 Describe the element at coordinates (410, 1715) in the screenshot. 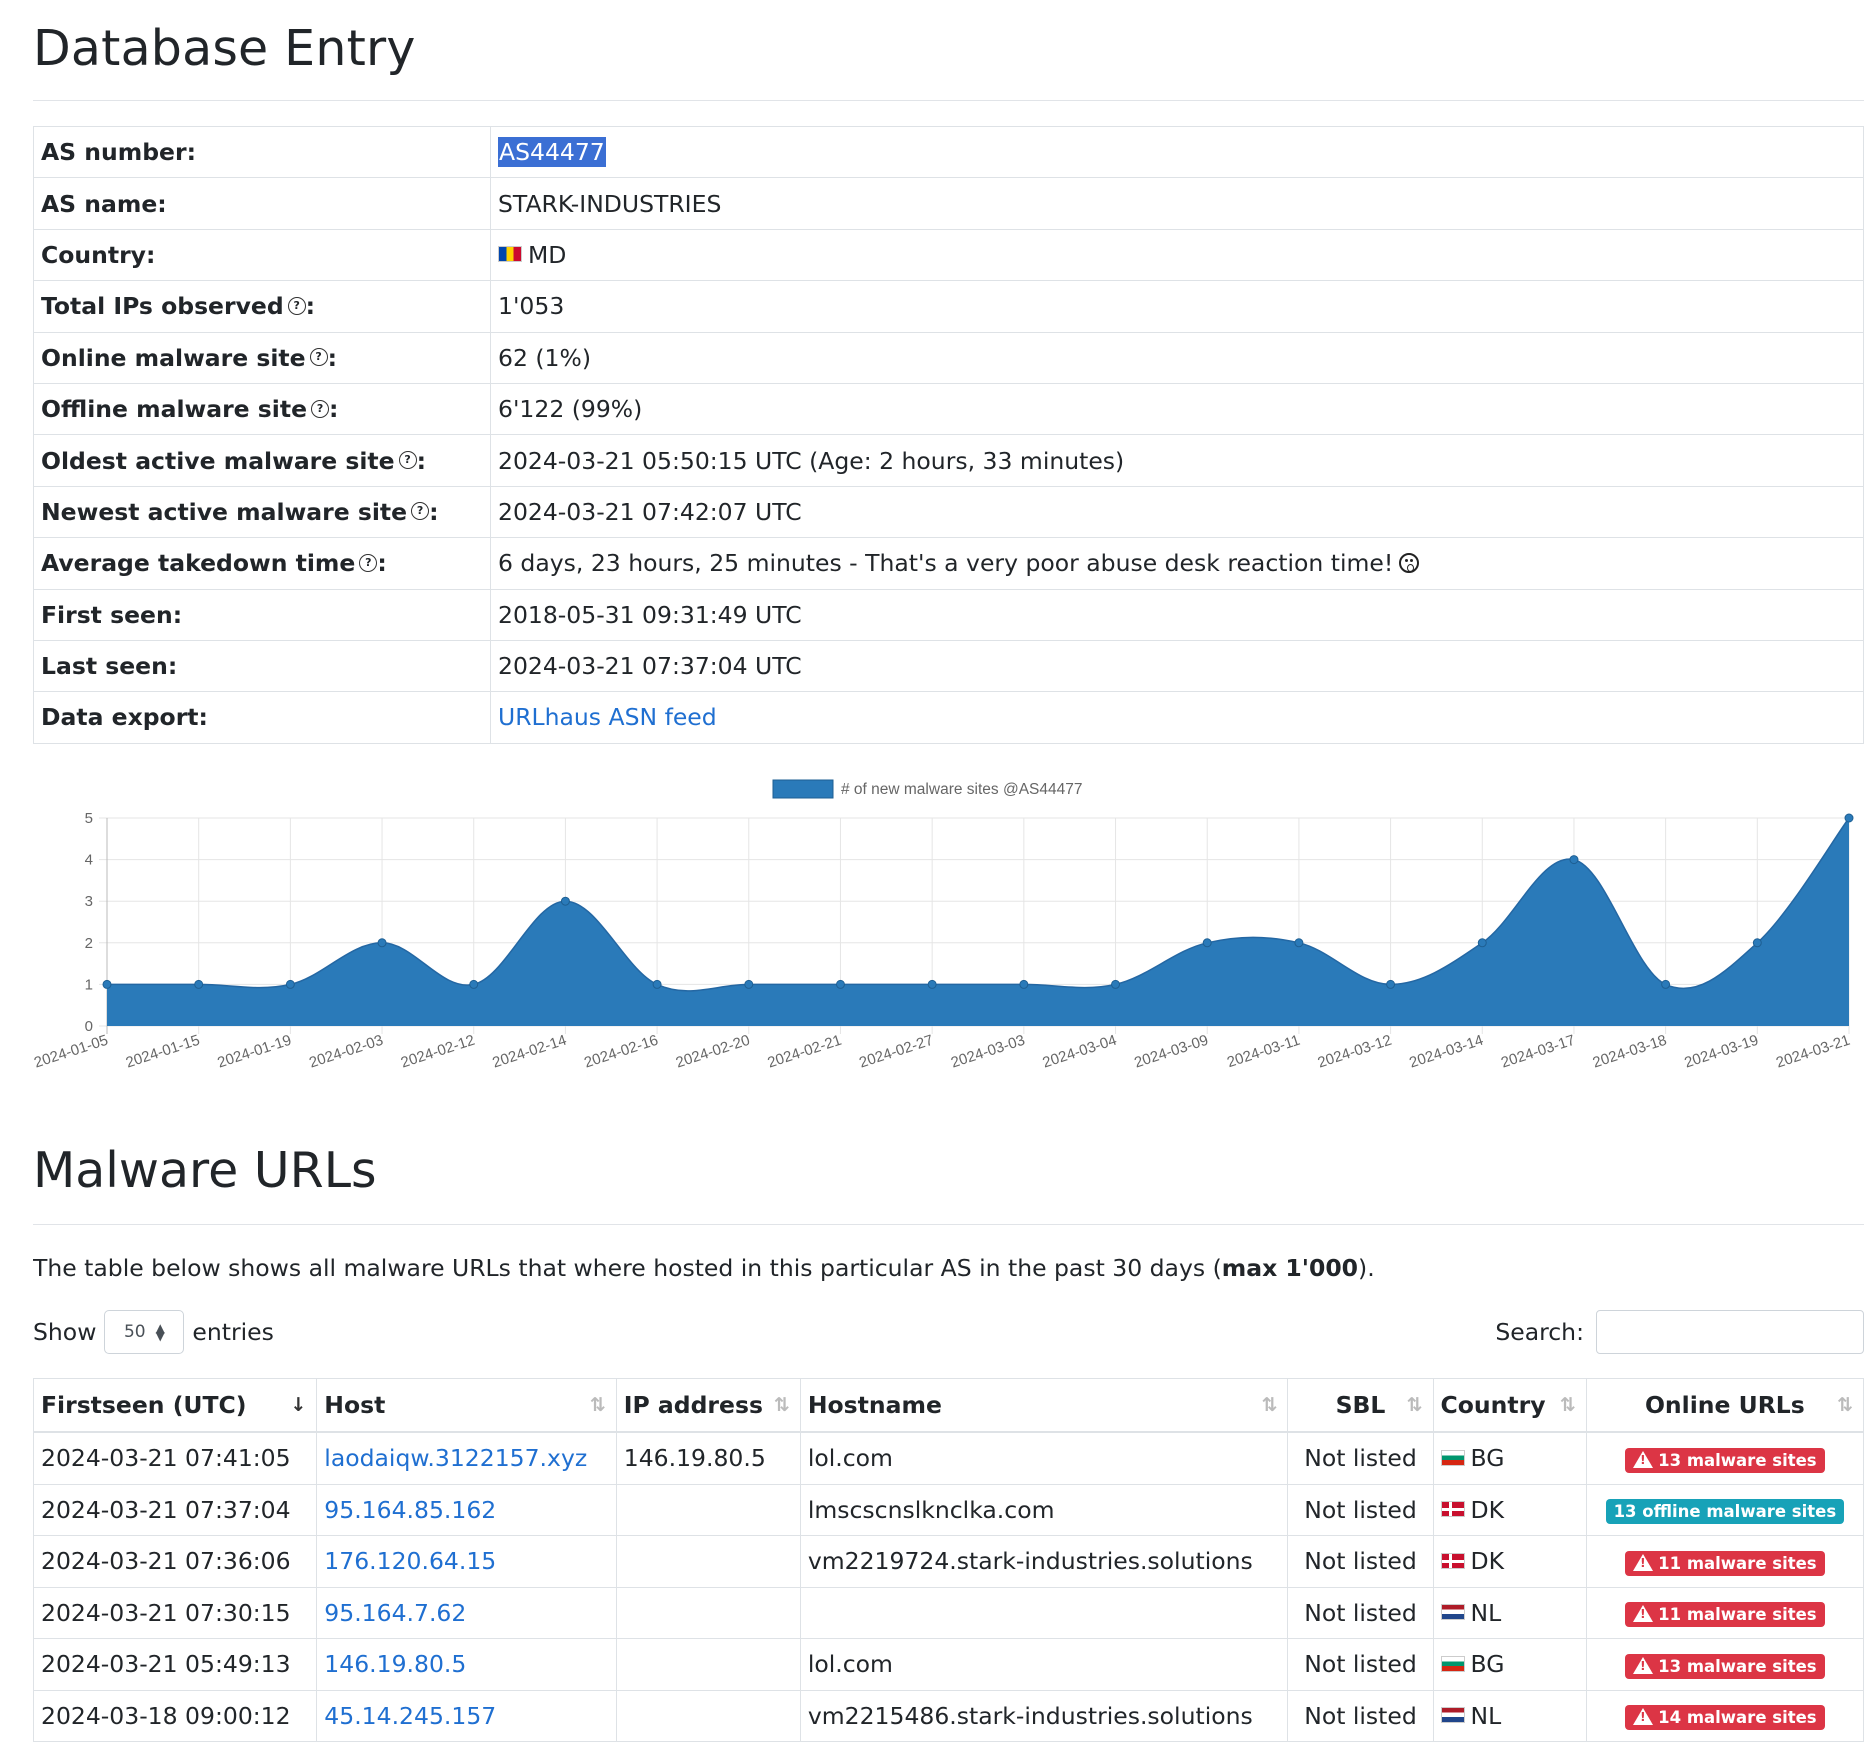

I see `host-link: 45.14.245.157` at that location.